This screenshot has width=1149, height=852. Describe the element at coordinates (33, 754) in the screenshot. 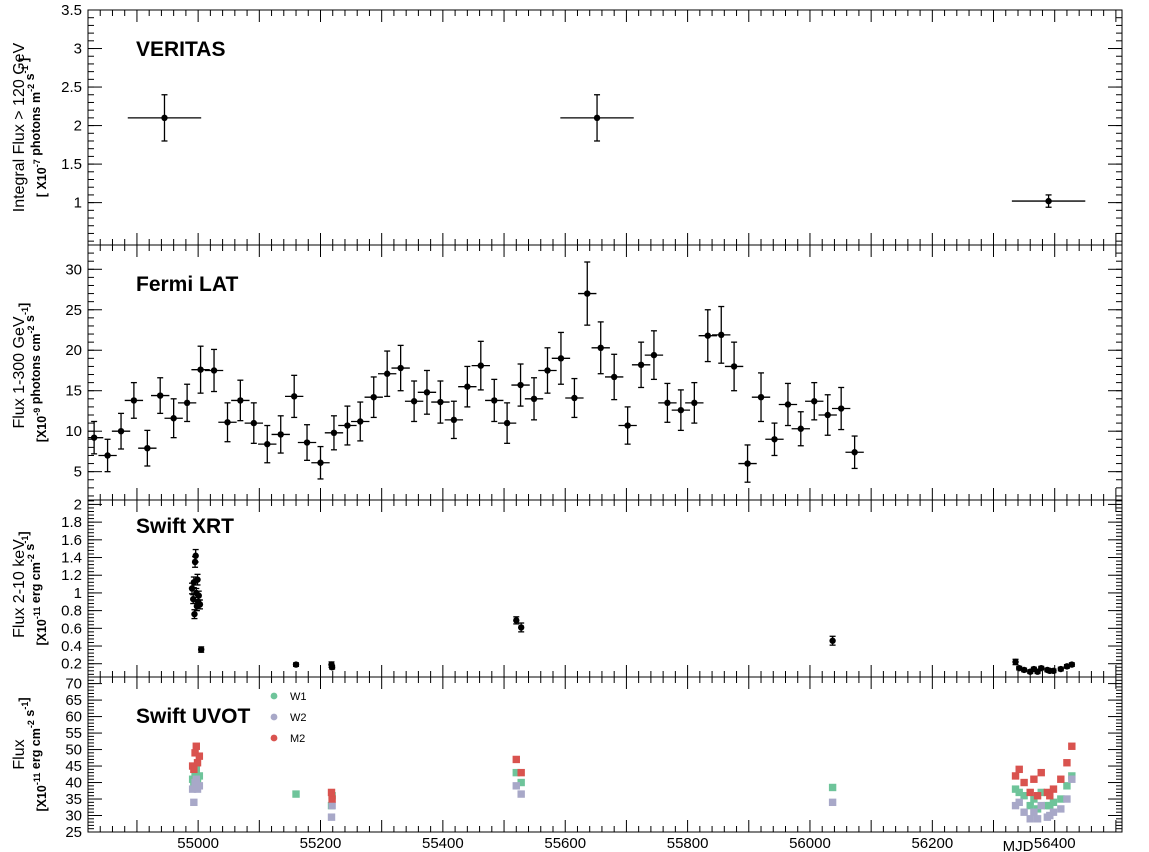

I see `y-axis-unit-group: [X10-11 erg cm-2 s-1]` at that location.